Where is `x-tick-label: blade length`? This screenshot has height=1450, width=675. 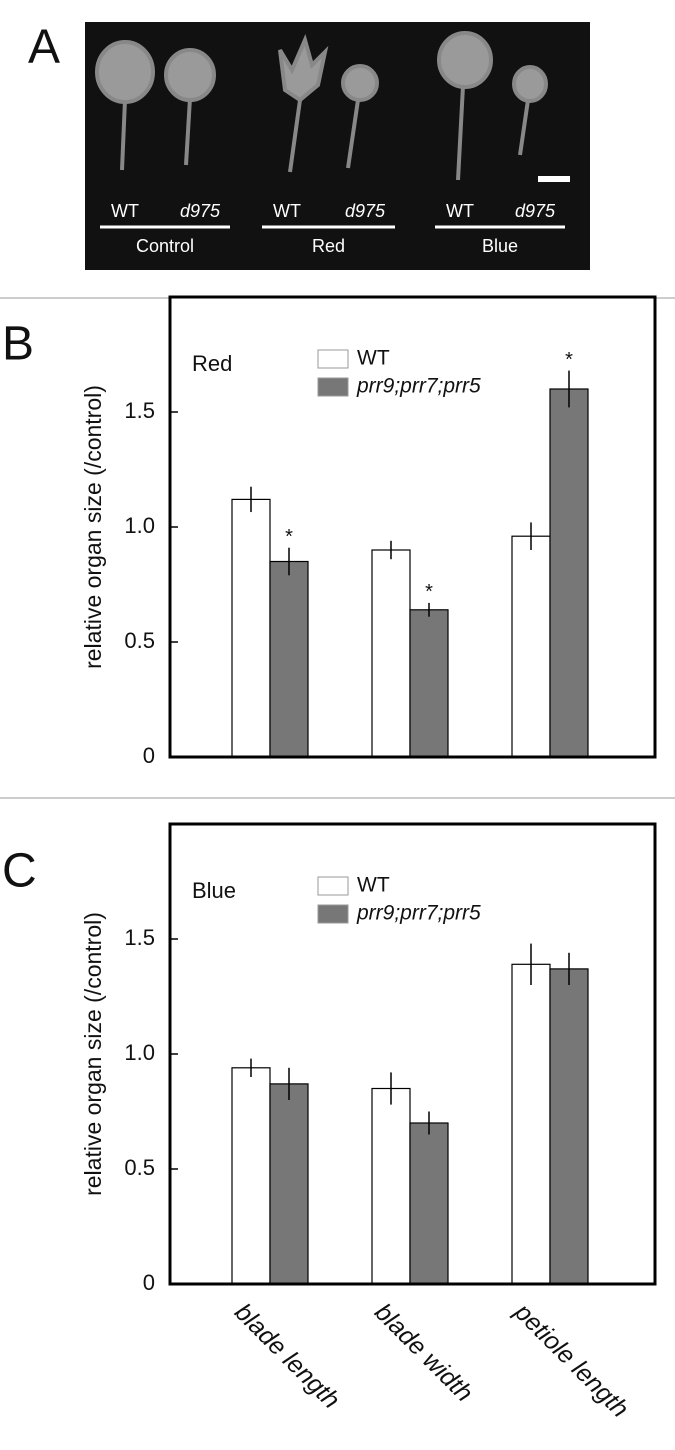 x-tick-label: blade length is located at coordinates (287, 1356).